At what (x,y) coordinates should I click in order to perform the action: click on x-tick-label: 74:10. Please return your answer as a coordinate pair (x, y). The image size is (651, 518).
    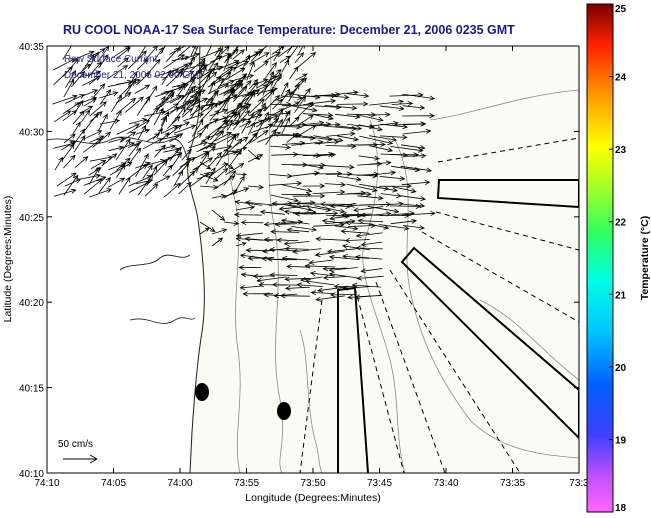
    Looking at the image, I should click on (46, 483).